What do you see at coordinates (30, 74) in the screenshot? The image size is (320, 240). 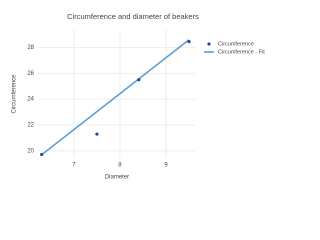 I see `y-tick-label: 26` at bounding box center [30, 74].